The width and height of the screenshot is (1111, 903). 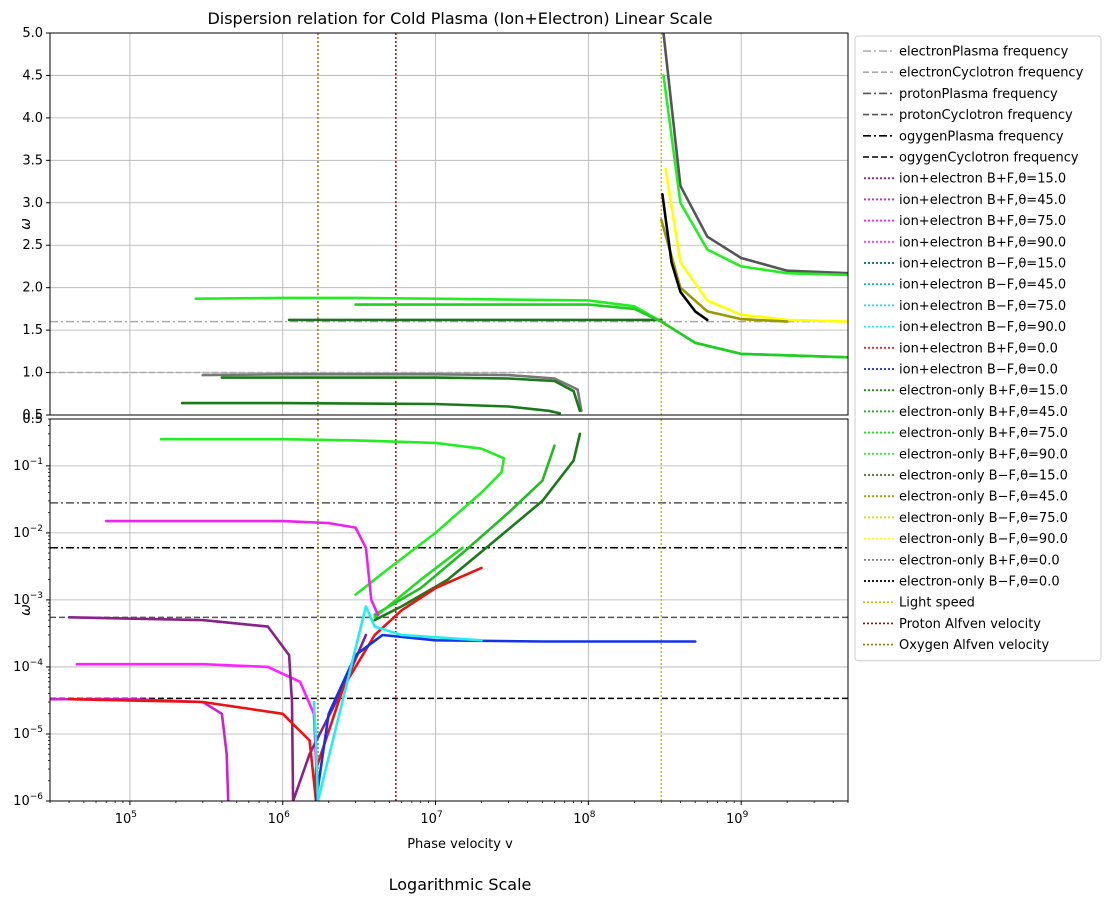 What do you see at coordinates (981, 136) in the screenshot?
I see `legend-label: ogygenPlasma frequency` at bounding box center [981, 136].